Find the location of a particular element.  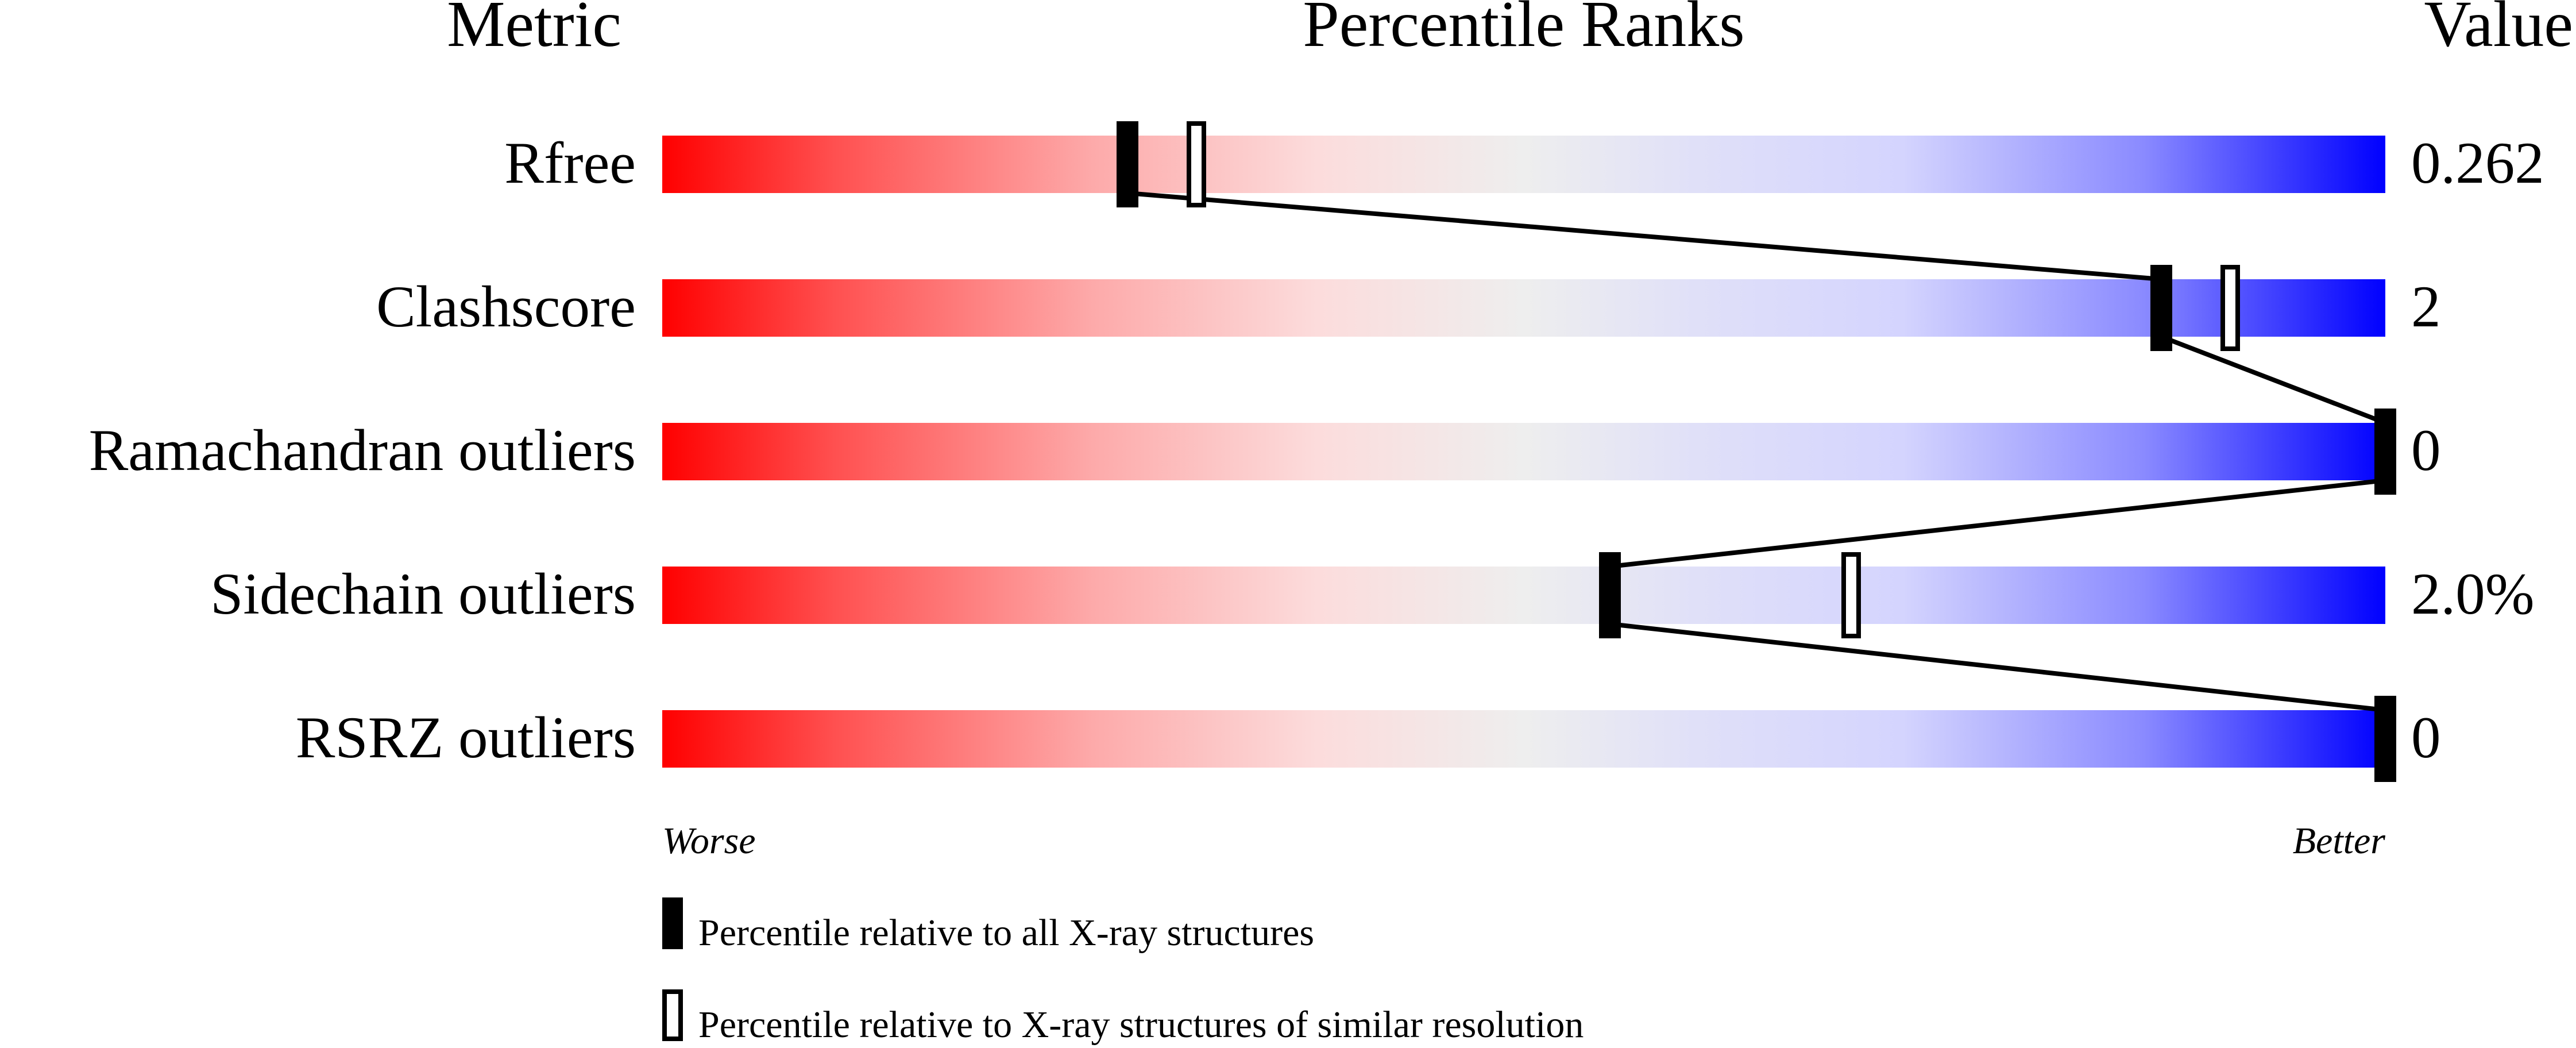

metric-label: Ramachandran outliers is located at coordinates (362, 450).